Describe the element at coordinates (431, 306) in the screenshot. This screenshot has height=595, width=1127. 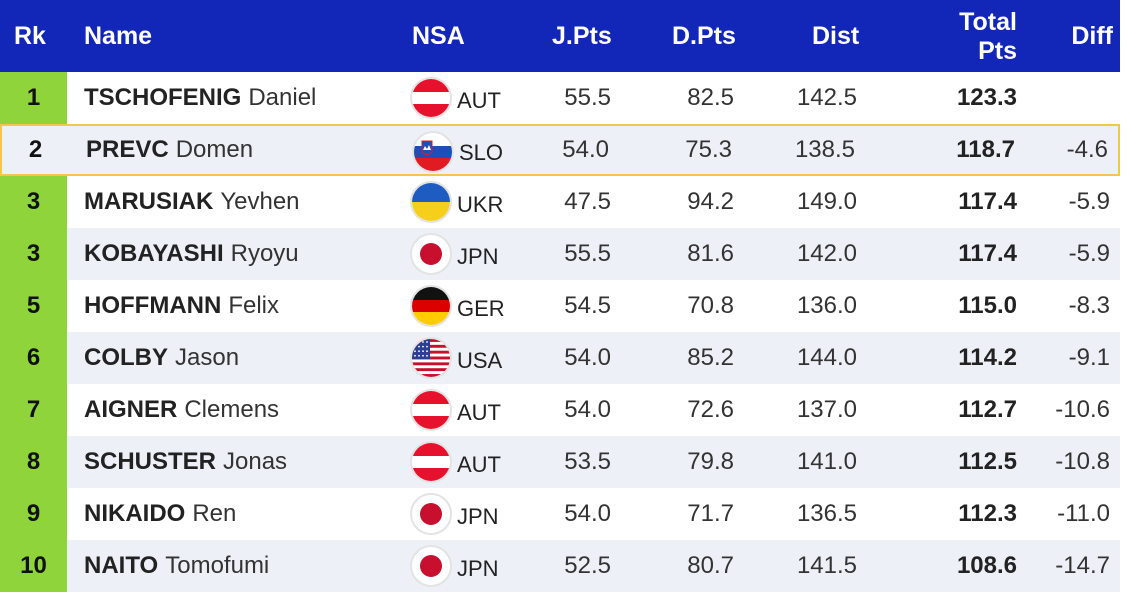
I see `germany-flag-icon` at that location.